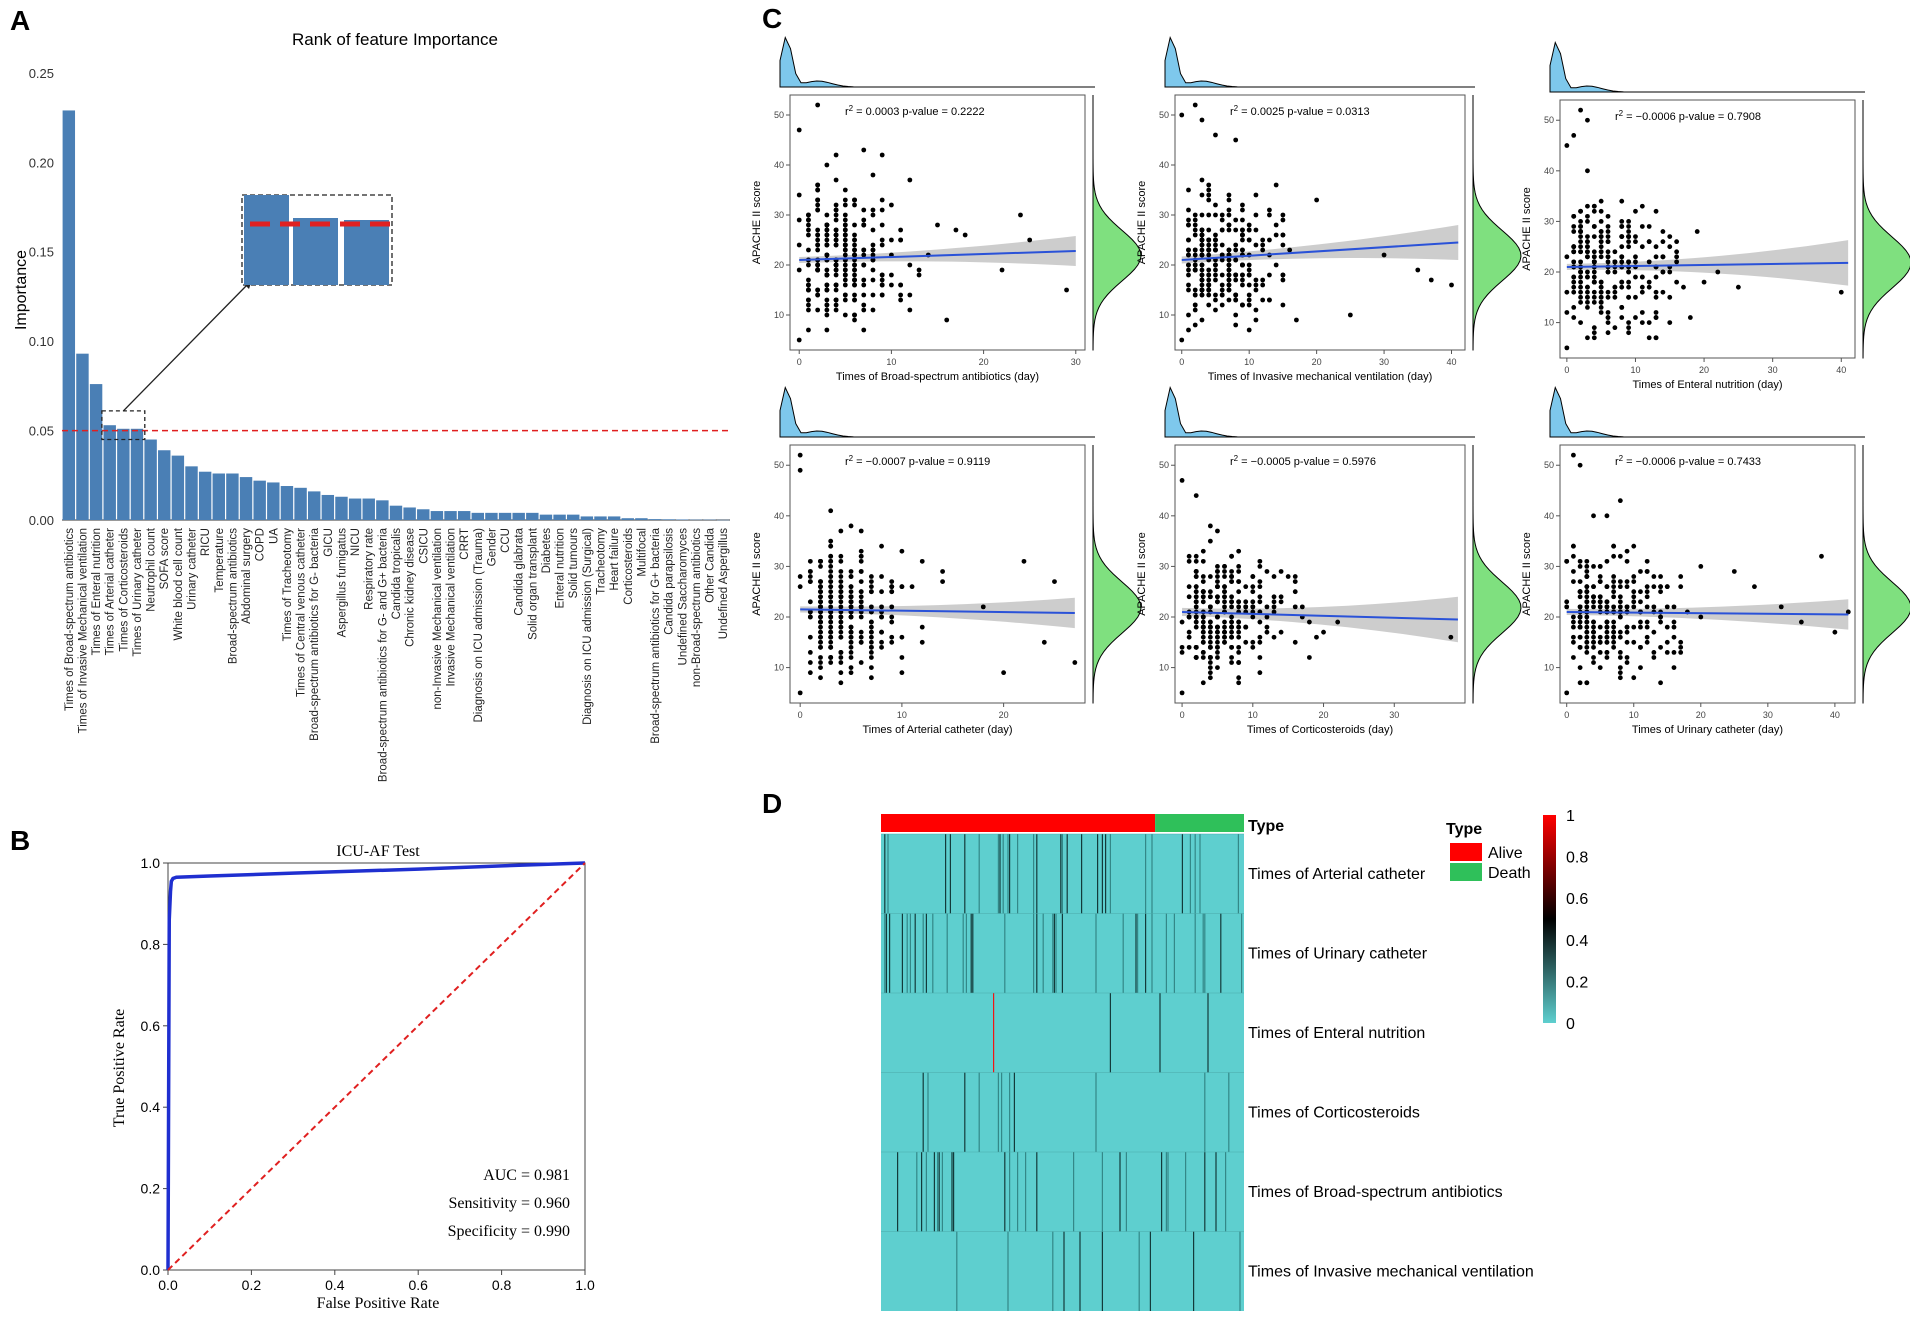 This screenshot has width=1910, height=1321. What do you see at coordinates (799, 362) in the screenshot?
I see `x-tick-label: 0` at bounding box center [799, 362].